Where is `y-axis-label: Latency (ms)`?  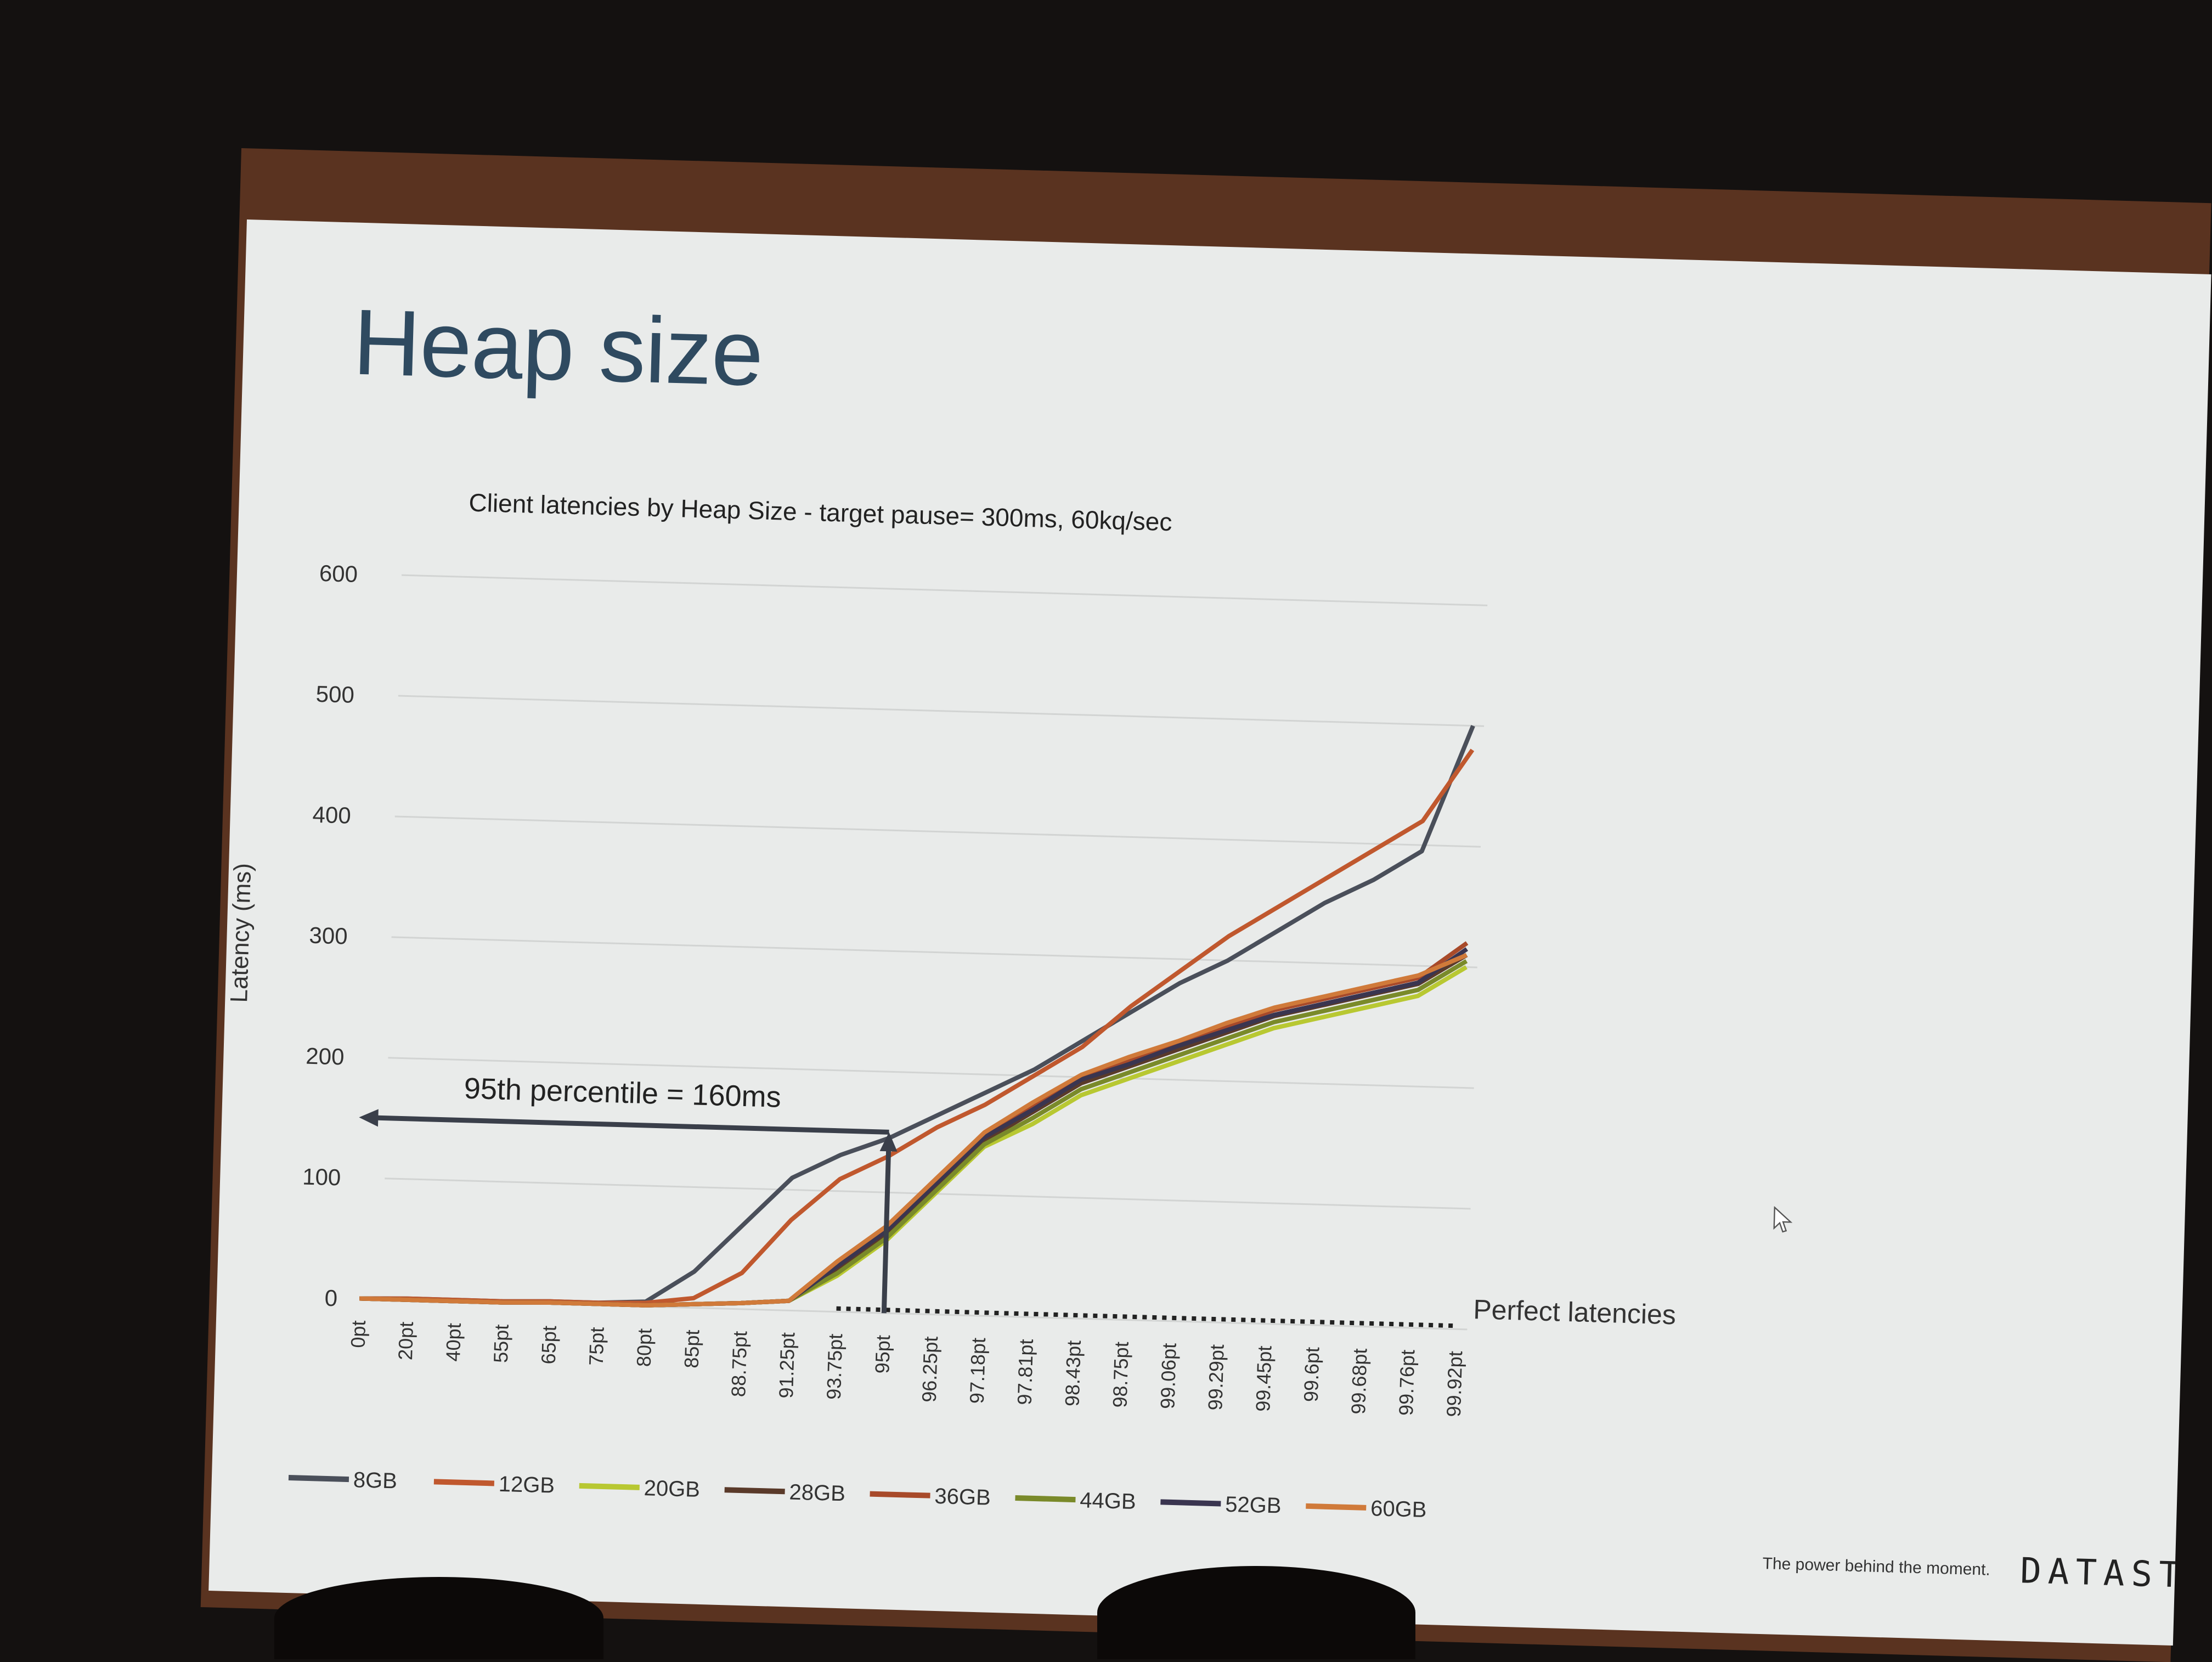 y-axis-label: Latency (ms) is located at coordinates (241, 933).